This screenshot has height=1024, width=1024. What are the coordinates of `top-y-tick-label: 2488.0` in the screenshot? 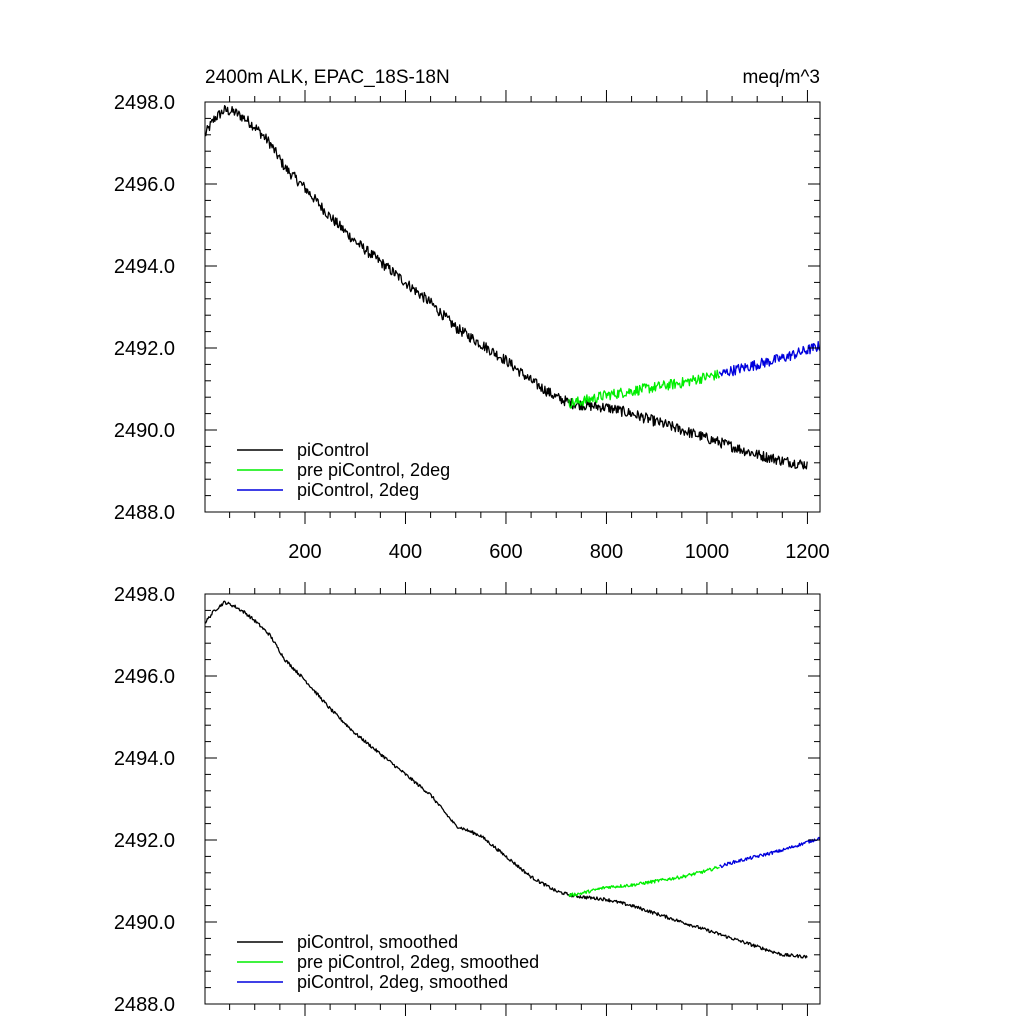 It's located at (144, 513).